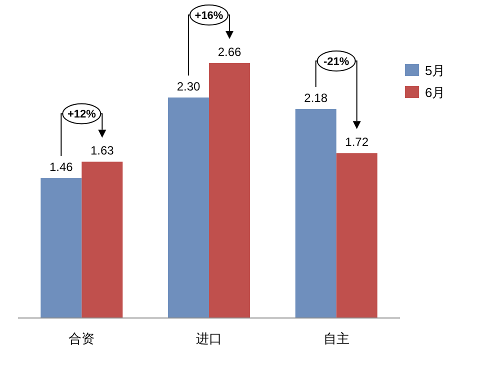 This screenshot has height=377, width=478. Describe the element at coordinates (336, 62) in the screenshot. I see `annotation: -21%` at that location.